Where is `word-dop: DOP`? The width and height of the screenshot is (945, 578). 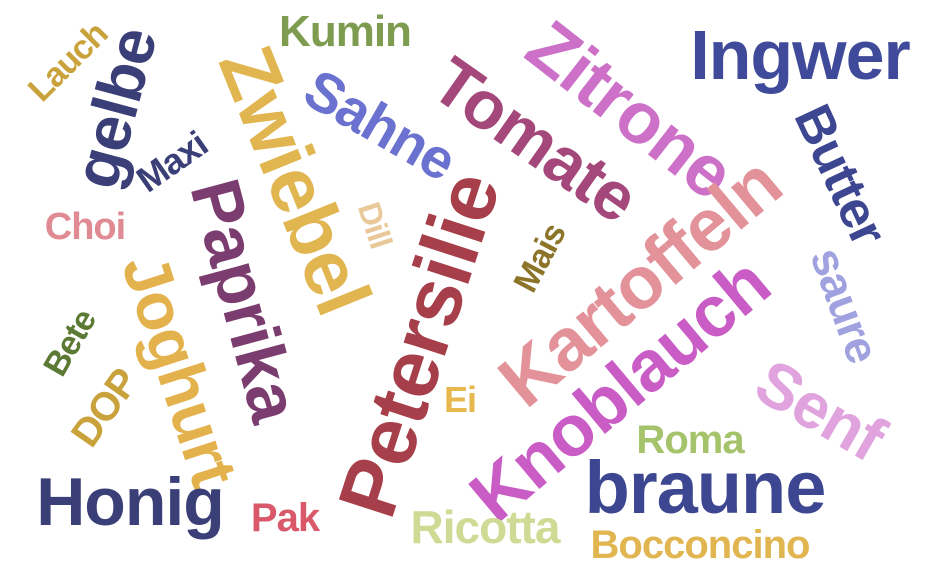 word-dop: DOP is located at coordinates (105, 408).